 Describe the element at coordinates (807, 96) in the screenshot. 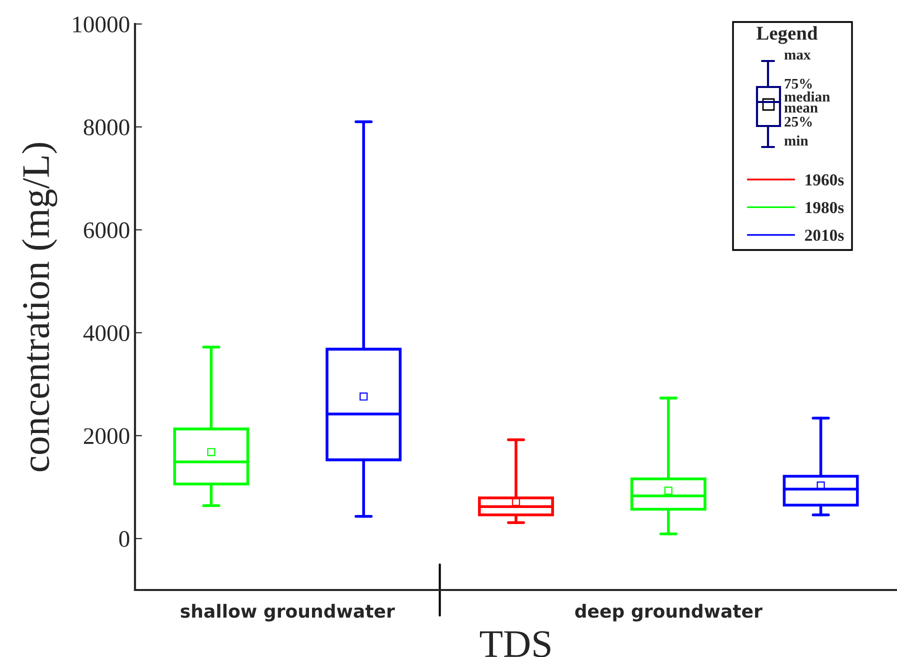

I see `annotation: median` at that location.